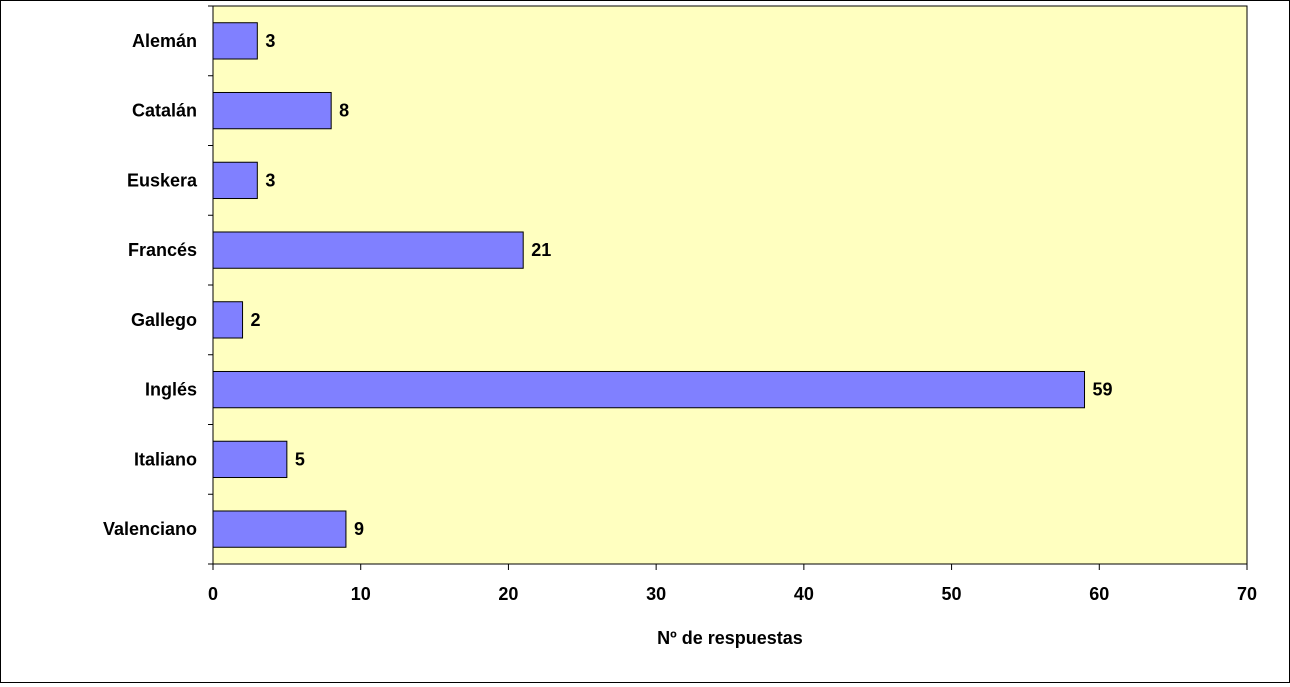 The image size is (1290, 687). What do you see at coordinates (730, 638) in the screenshot?
I see `x-axis-title: Nº de respuestas` at bounding box center [730, 638].